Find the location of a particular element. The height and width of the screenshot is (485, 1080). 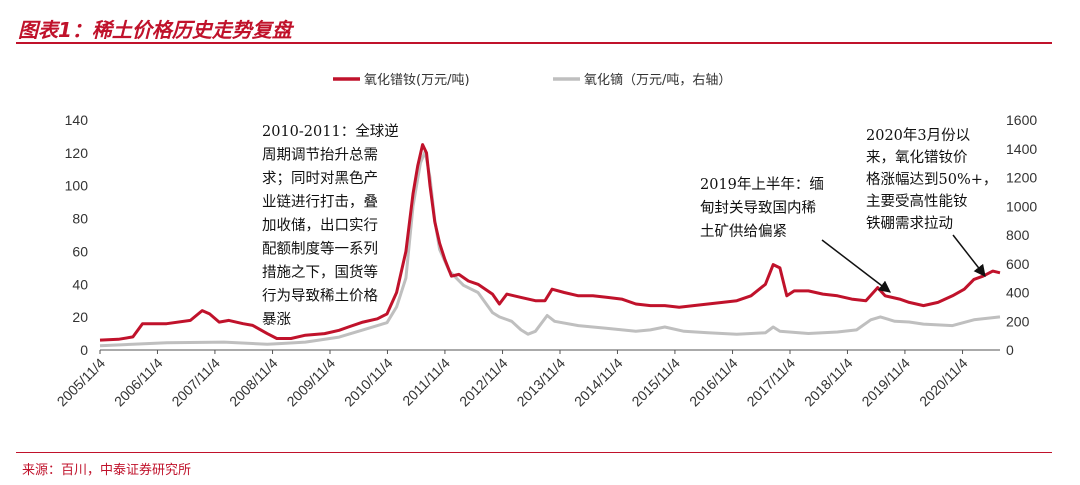

right-y-tick-label: 400 is located at coordinates (1018, 293).